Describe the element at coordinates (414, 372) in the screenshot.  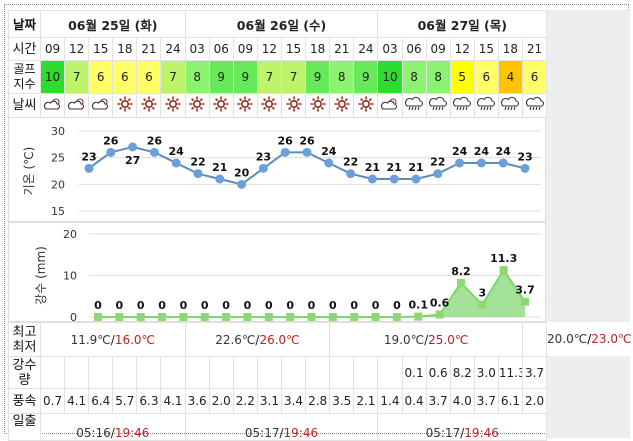
I see `precip-cell: 0.1` at that location.